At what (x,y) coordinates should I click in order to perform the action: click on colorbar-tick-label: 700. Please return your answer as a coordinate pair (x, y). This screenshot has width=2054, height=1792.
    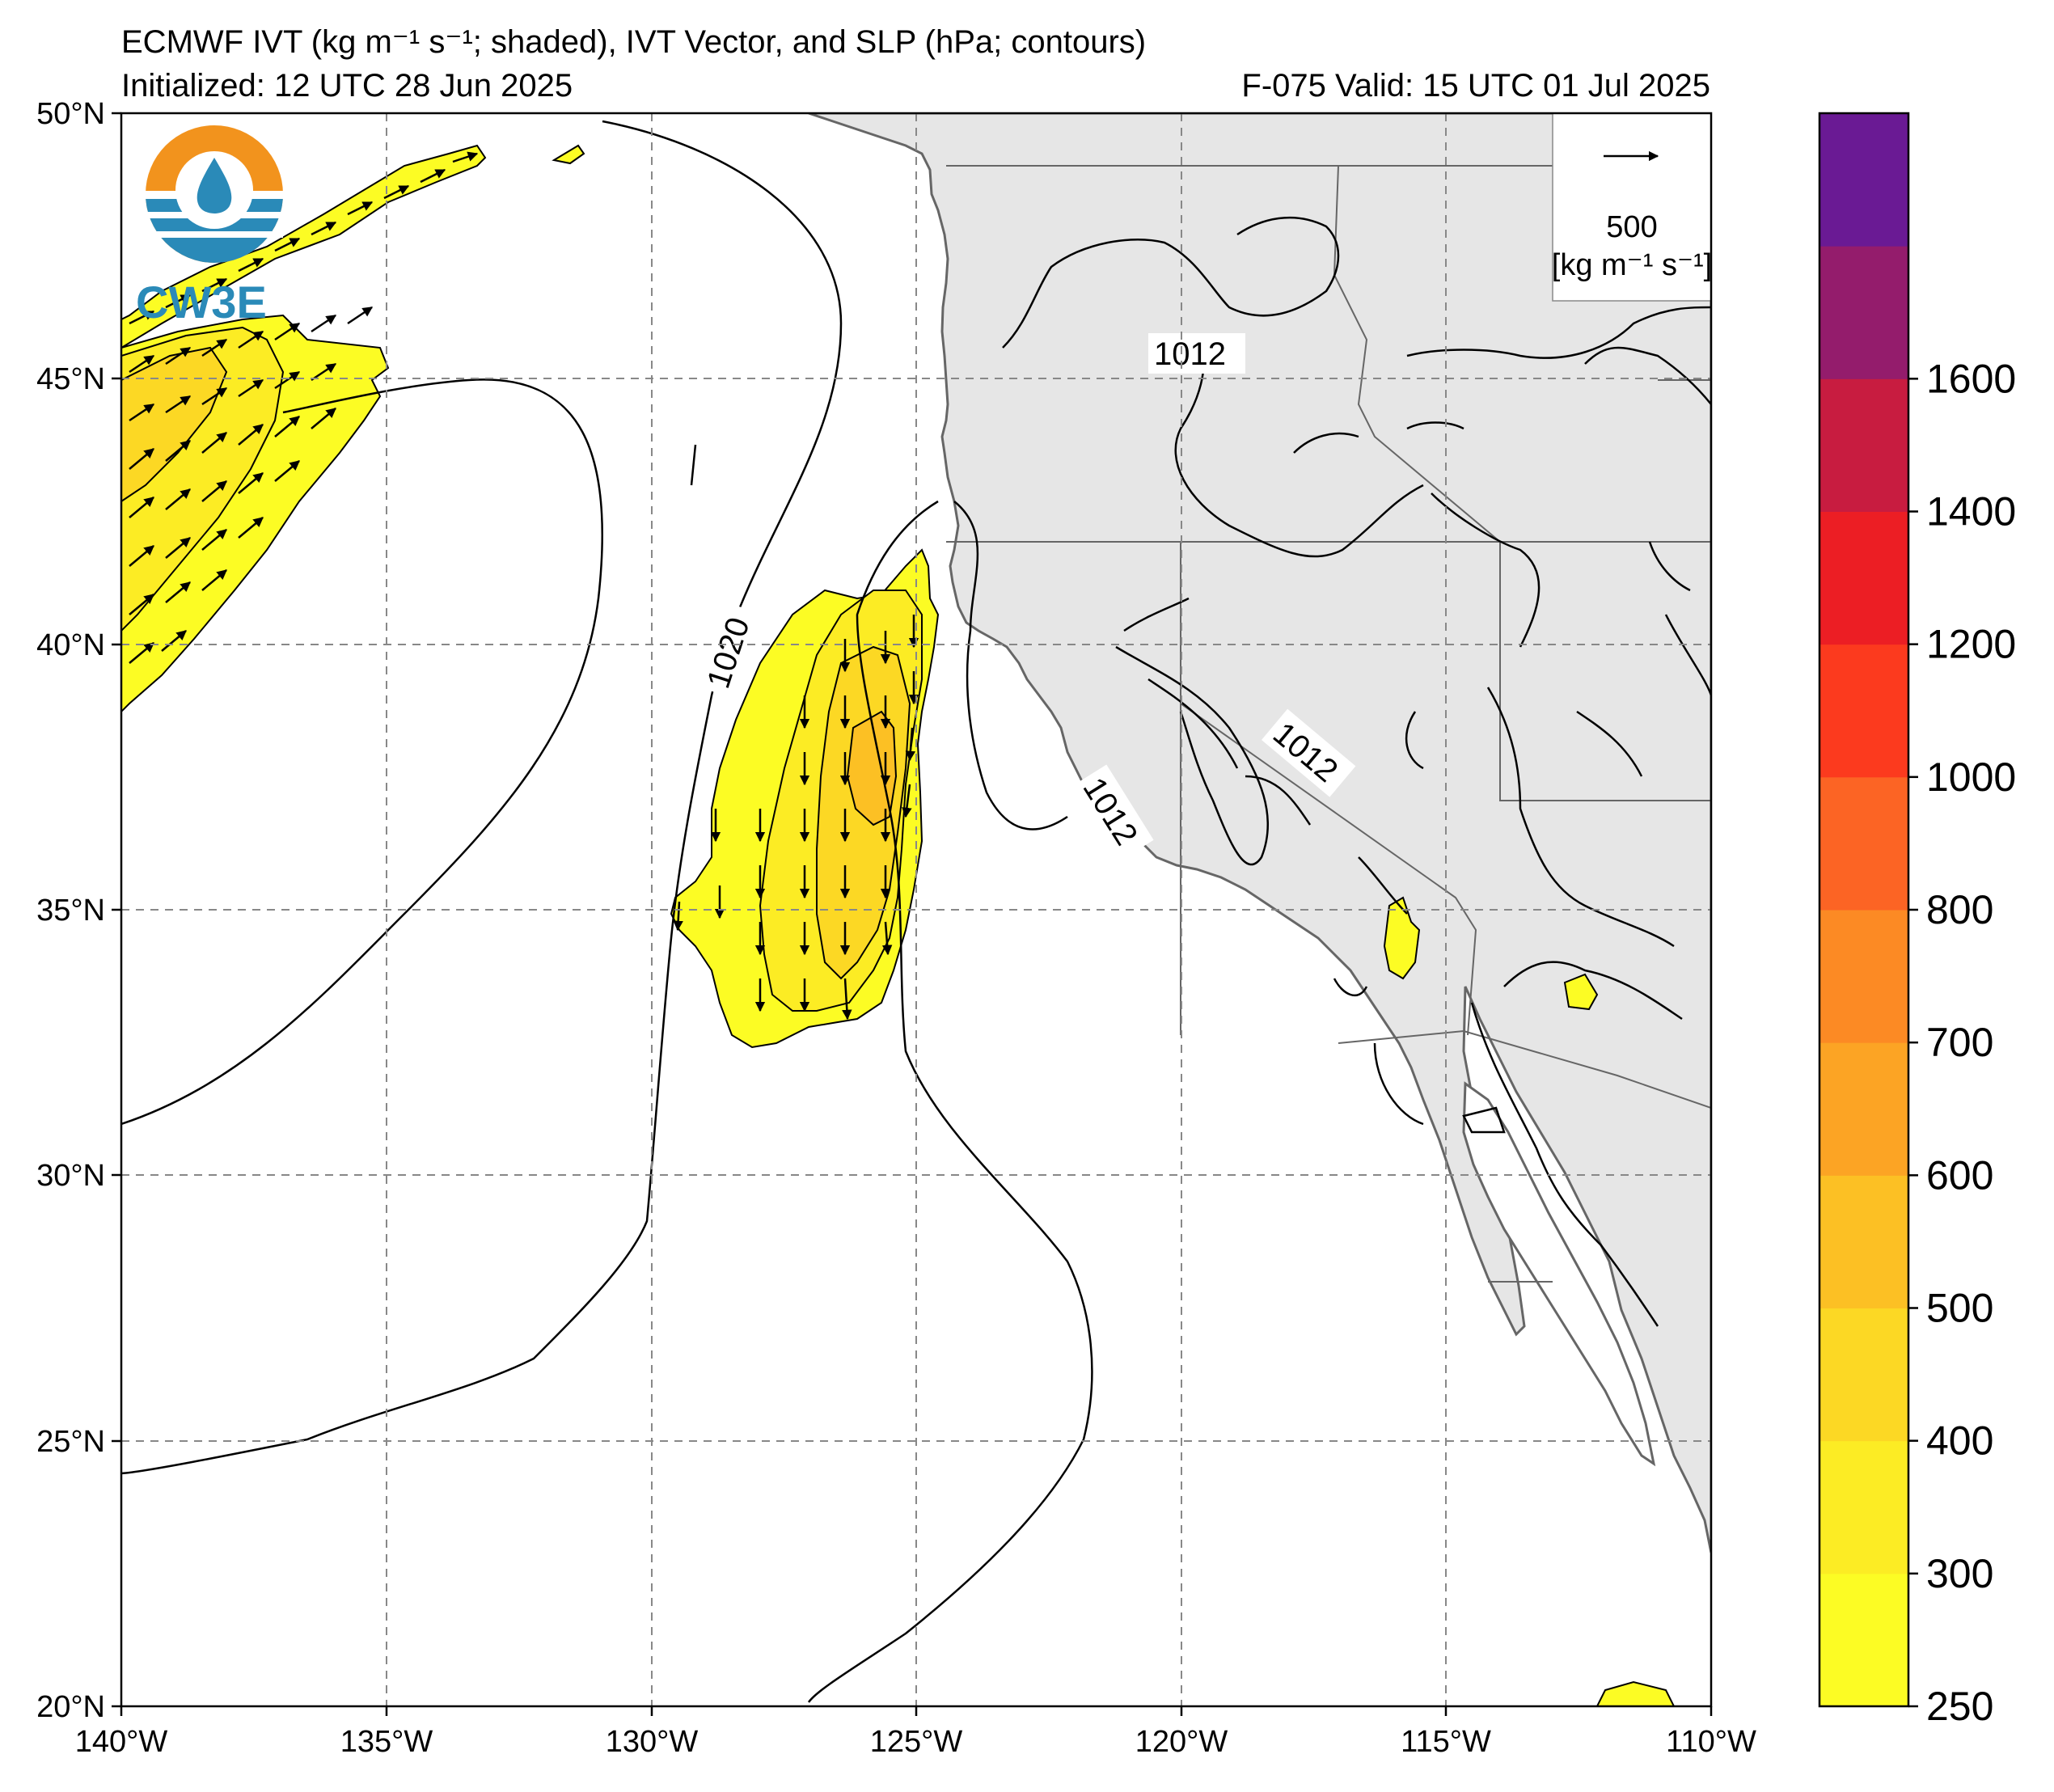
    Looking at the image, I should click on (1960, 1042).